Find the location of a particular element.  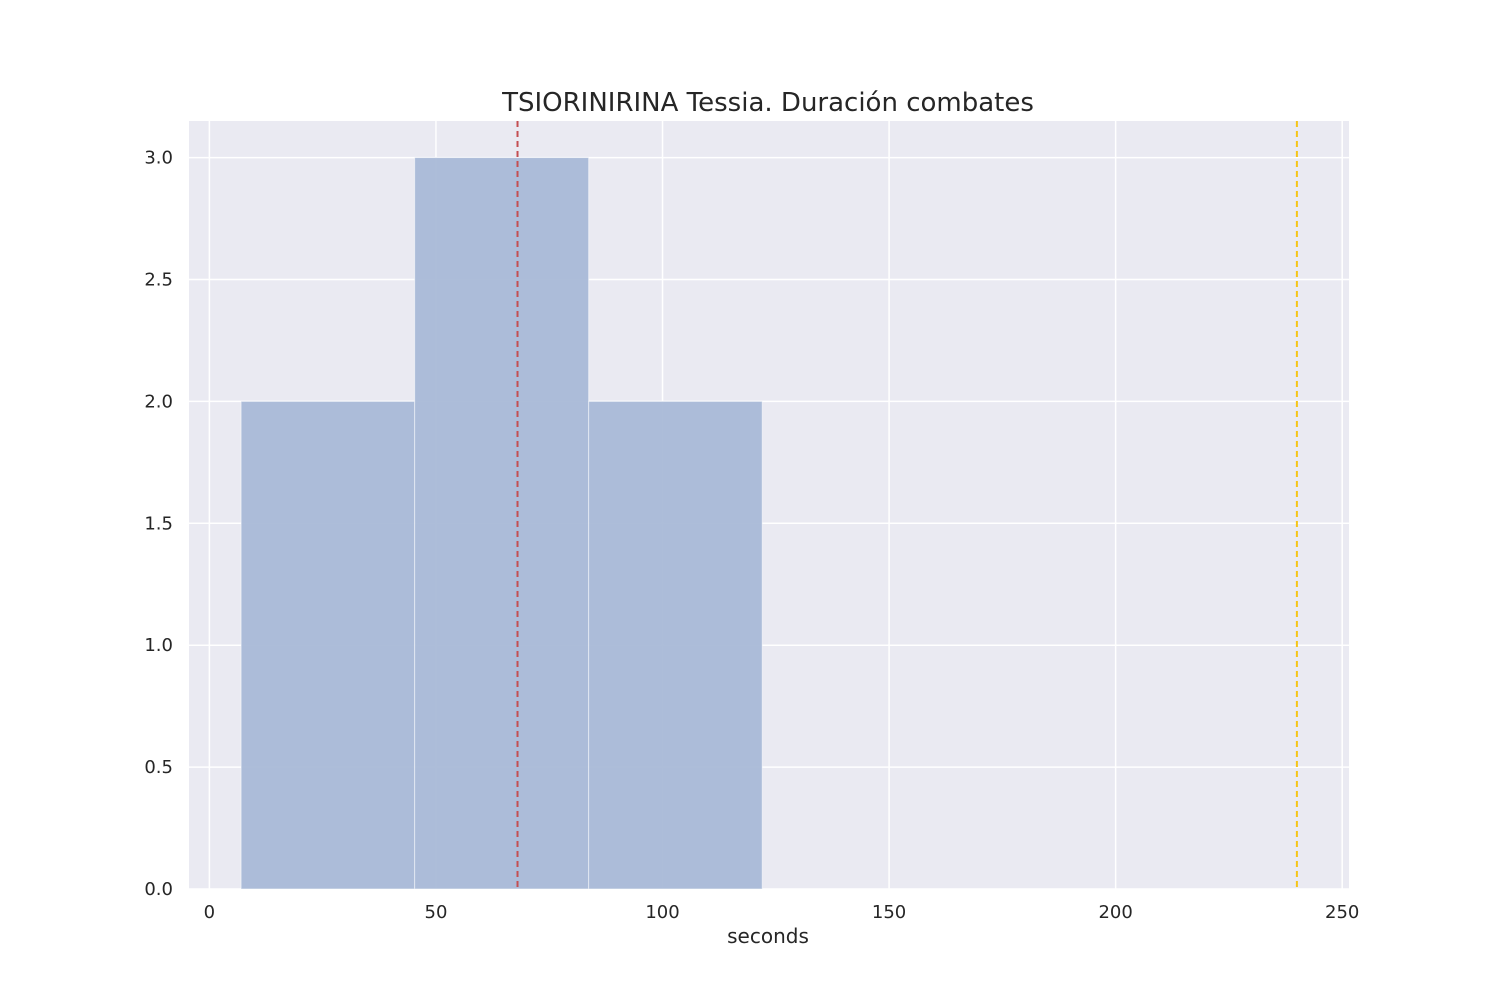

x-tick-label: 0 is located at coordinates (209, 912).